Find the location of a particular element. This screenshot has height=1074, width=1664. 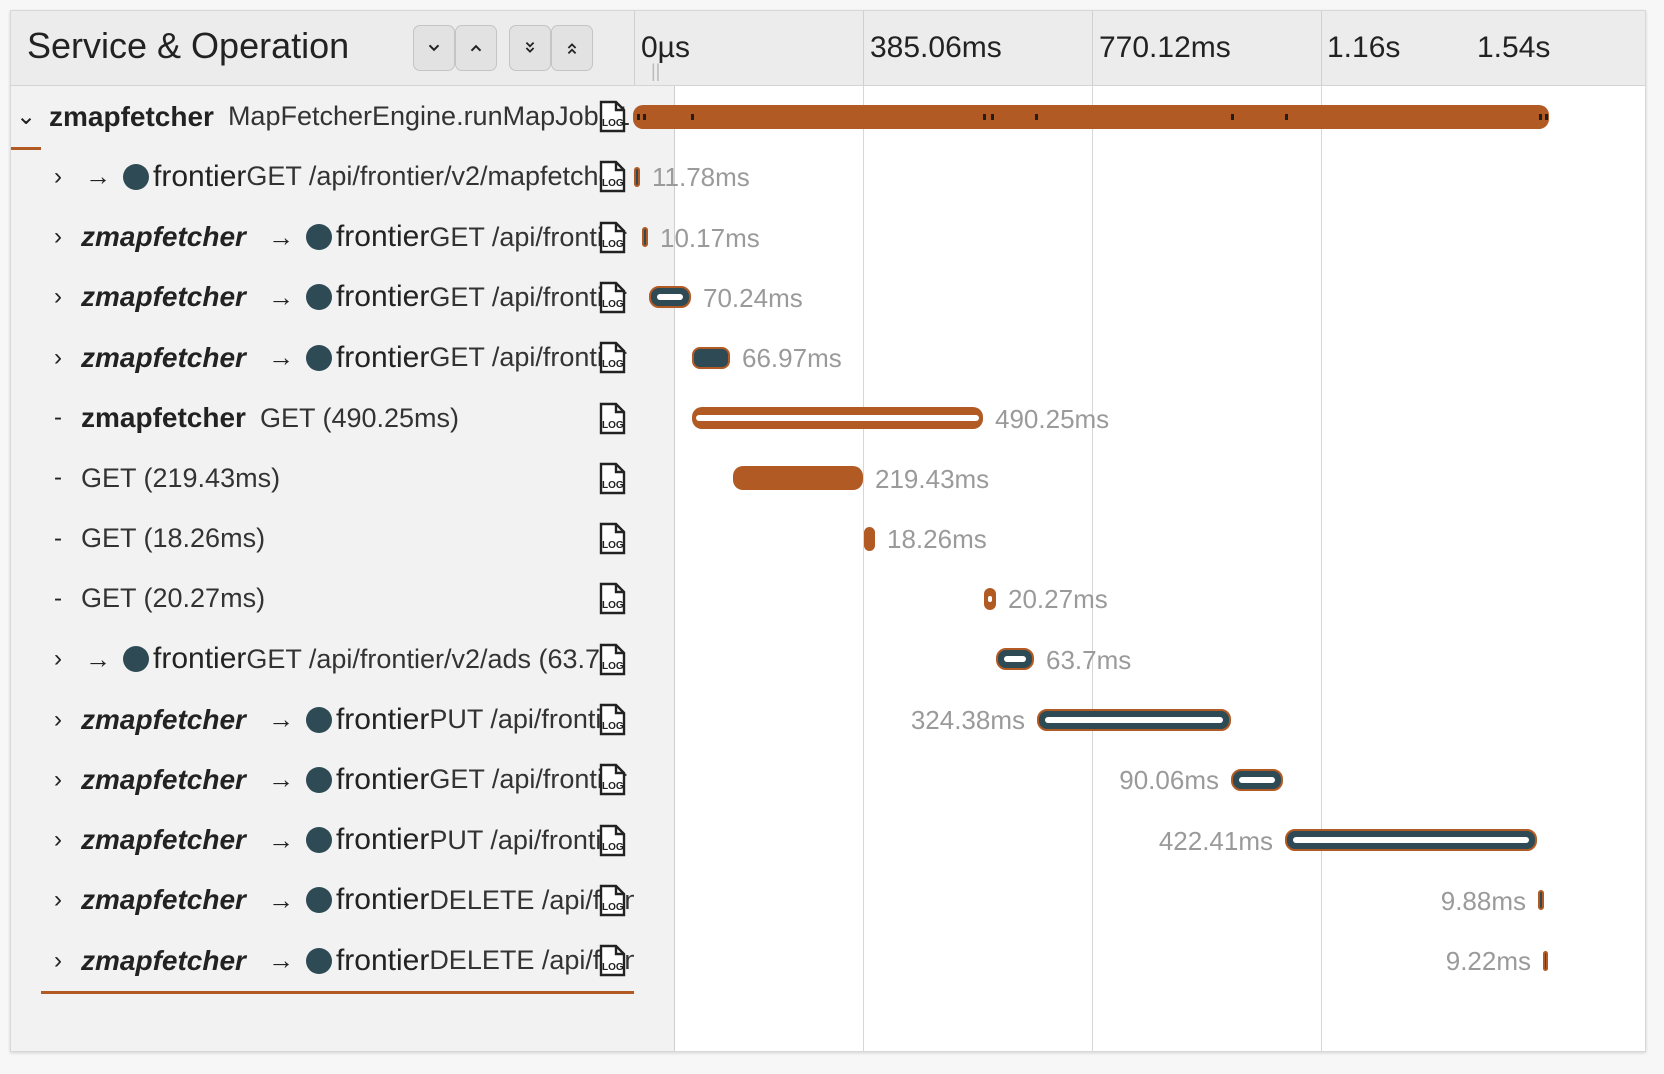

column-resize-handle: || is located at coordinates (656, 71).